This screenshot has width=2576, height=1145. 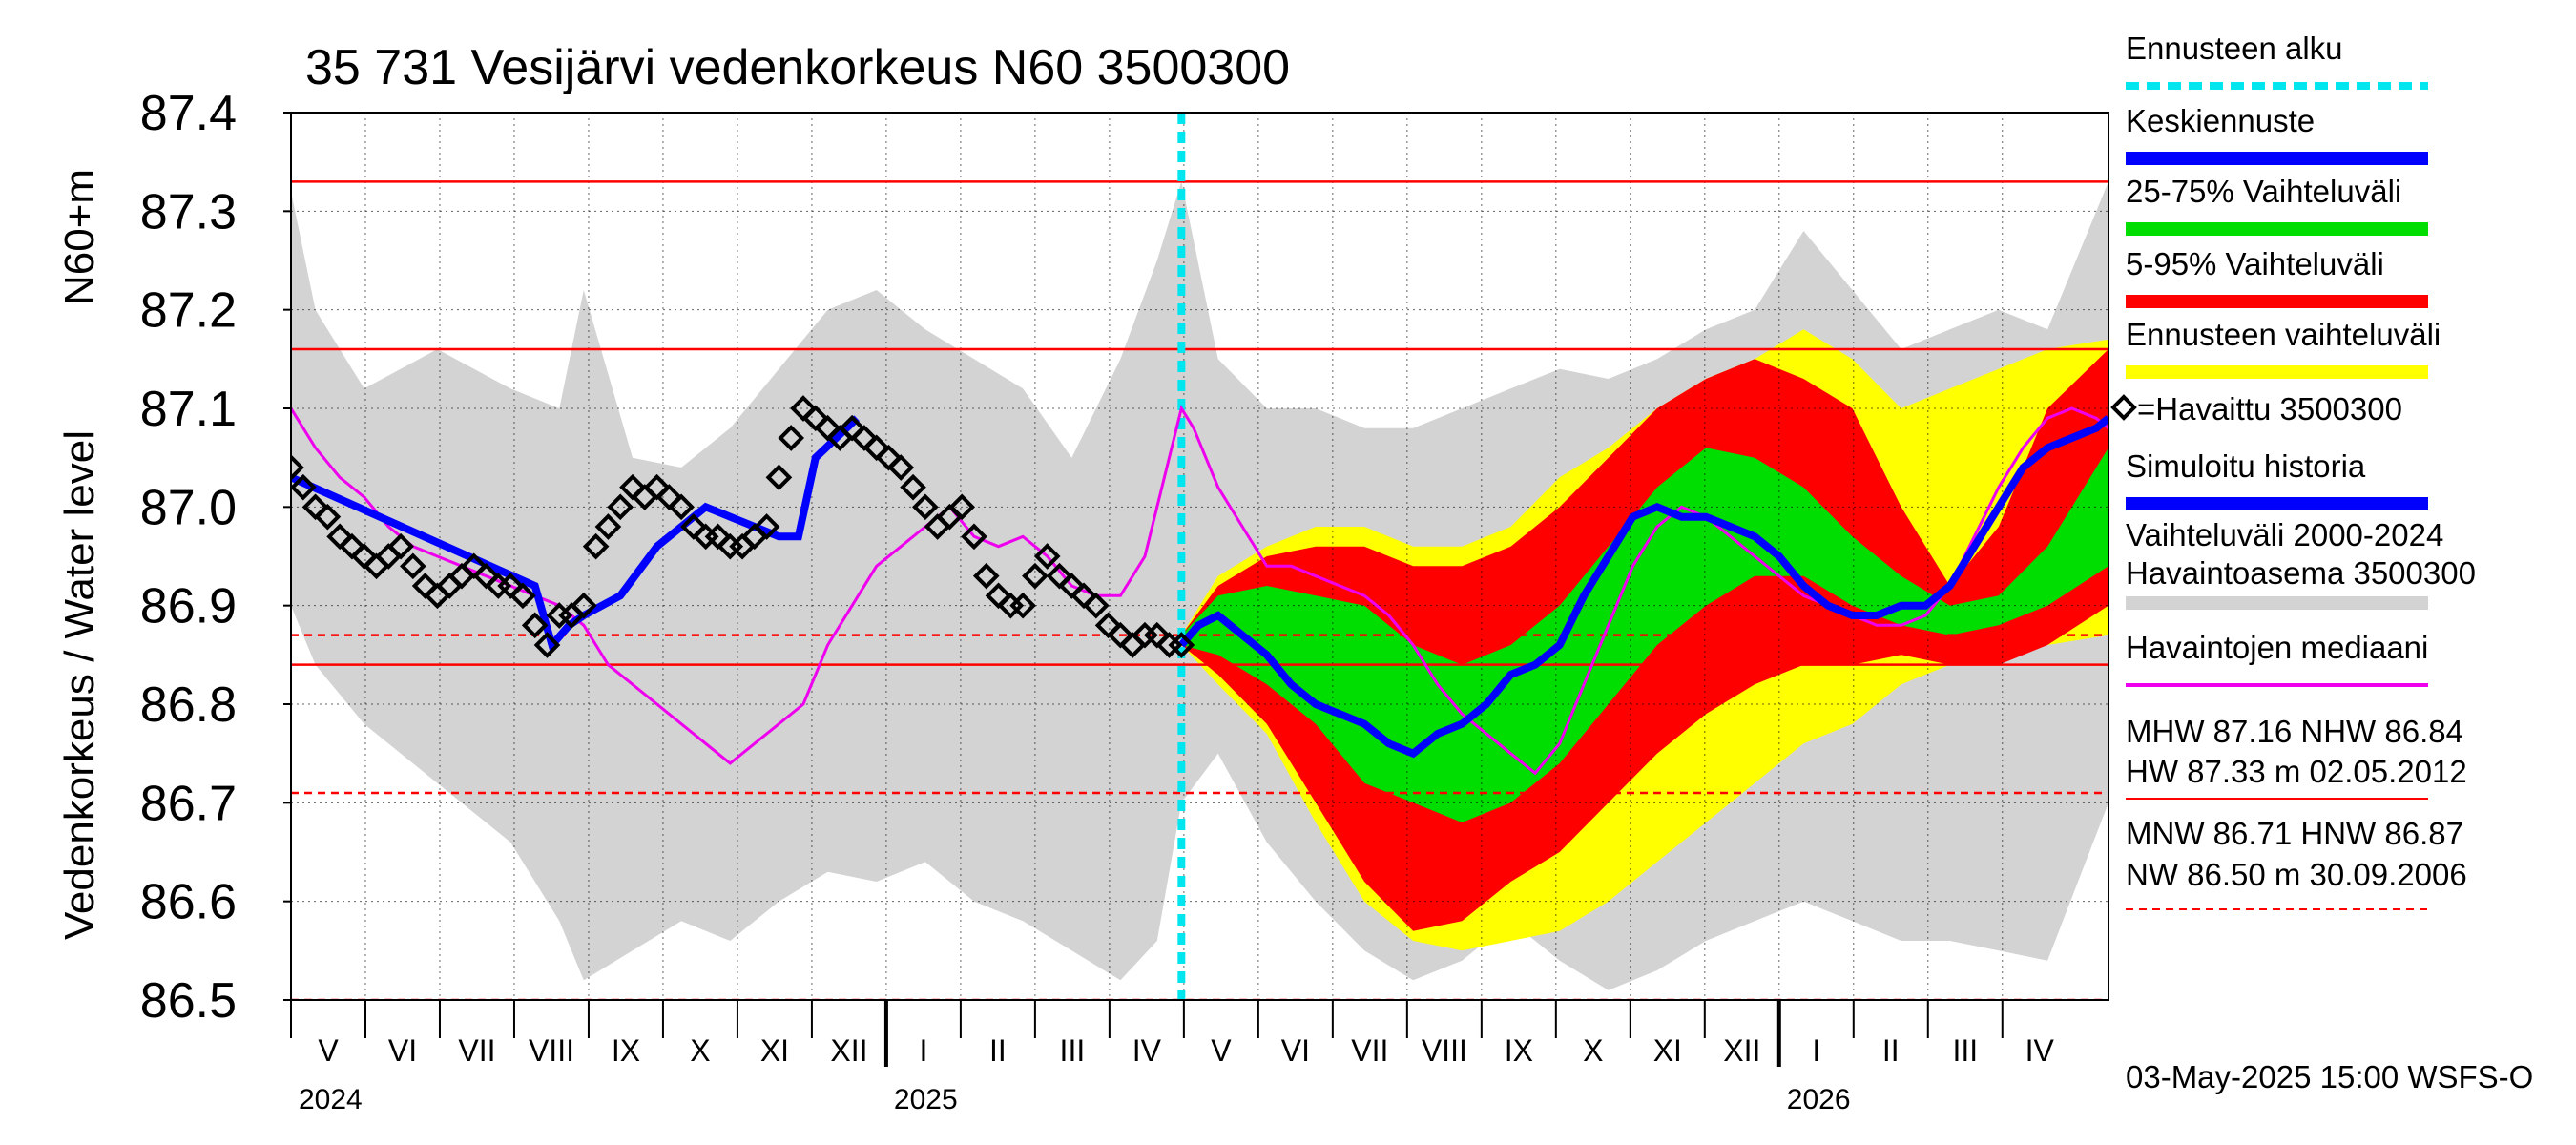 I want to click on y-tick-label: 86.9, so click(x=188, y=607).